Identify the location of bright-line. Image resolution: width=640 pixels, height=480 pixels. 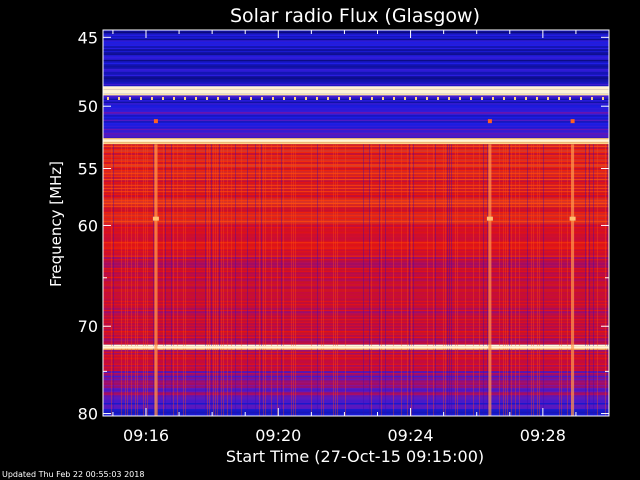
(356, 91).